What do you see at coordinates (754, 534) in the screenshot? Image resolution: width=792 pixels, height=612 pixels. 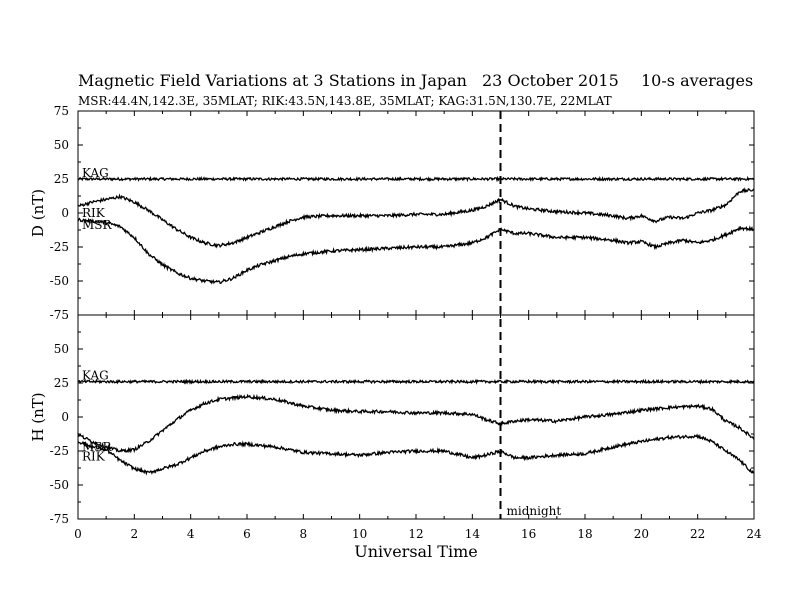 I see `x-tick-label: 24` at bounding box center [754, 534].